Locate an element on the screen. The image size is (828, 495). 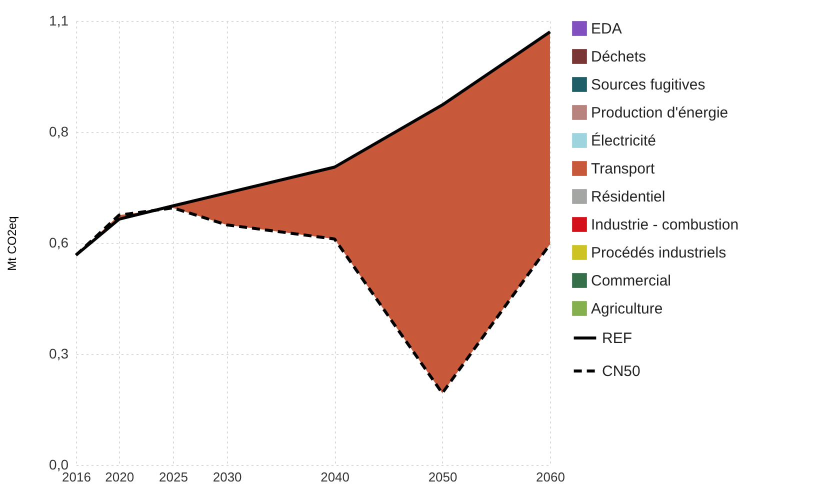
legend-label: Résidentiel is located at coordinates (628, 197).